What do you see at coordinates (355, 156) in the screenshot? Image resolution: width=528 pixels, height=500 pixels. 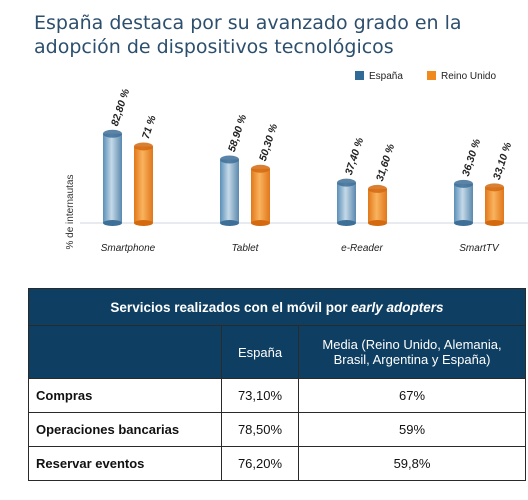 I see `data-label: 37,40 %` at bounding box center [355, 156].